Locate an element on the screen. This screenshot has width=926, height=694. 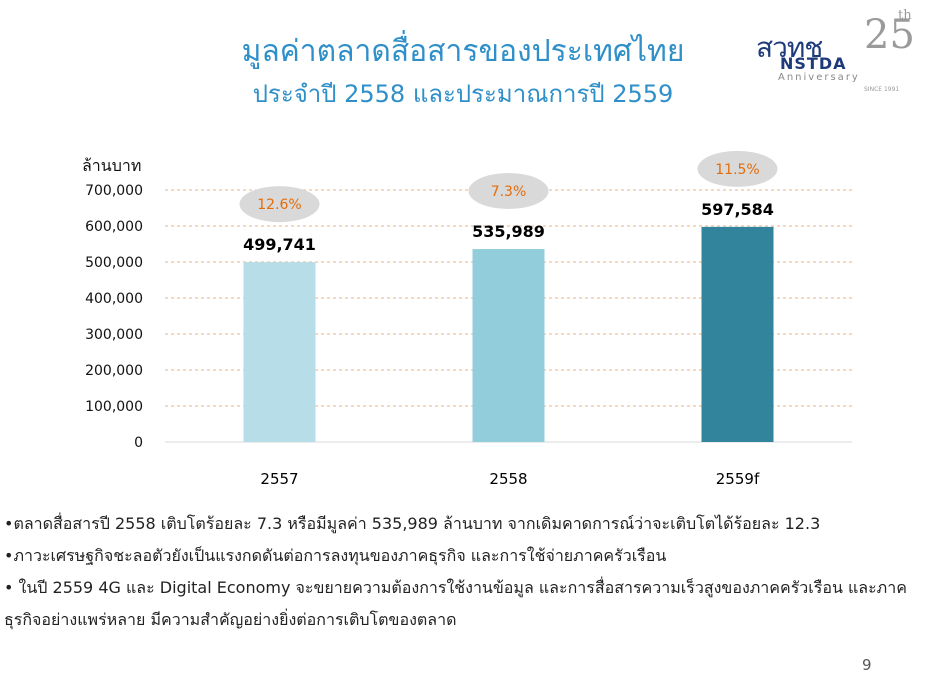
data-label: 535,989 is located at coordinates (508, 231).